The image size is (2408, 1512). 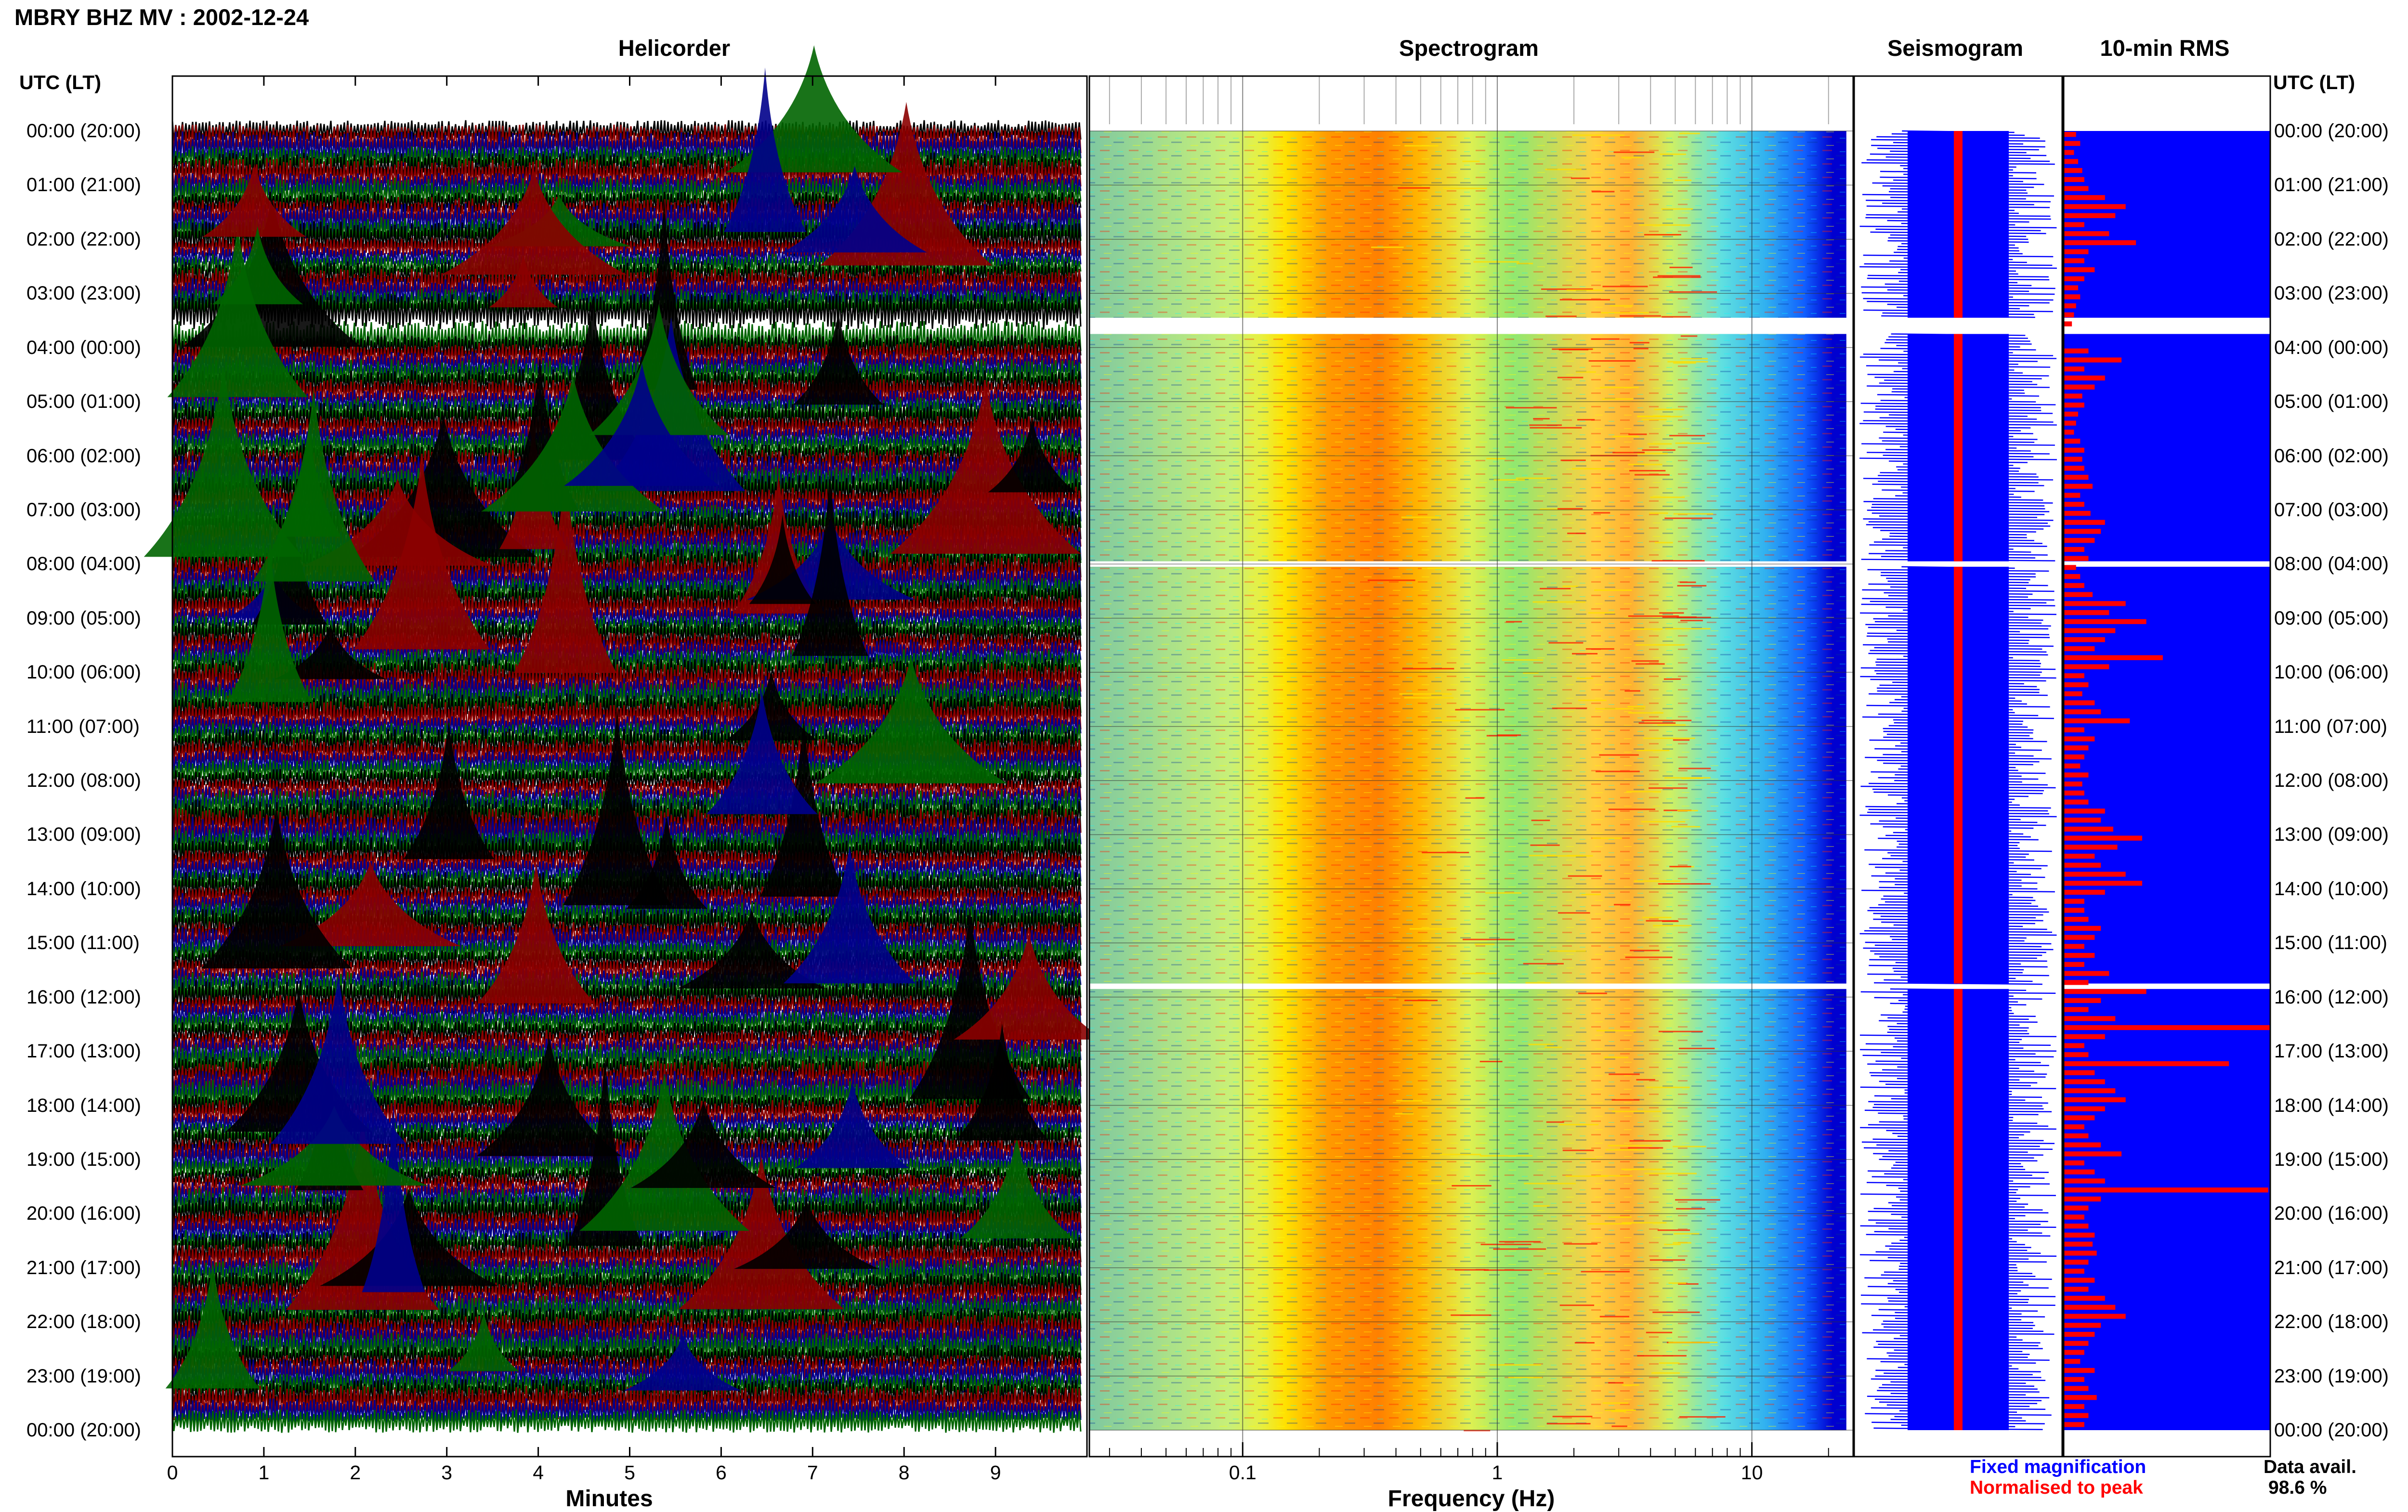 I want to click on legend-fixed-magnification: Fixed magnification, so click(x=2058, y=1467).